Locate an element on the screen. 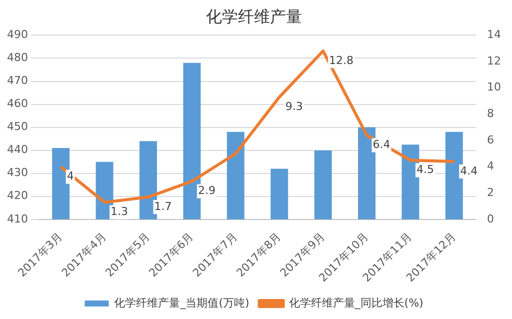  legend-label: 化学纤维产量_同比增长(%) is located at coordinates (356, 303).